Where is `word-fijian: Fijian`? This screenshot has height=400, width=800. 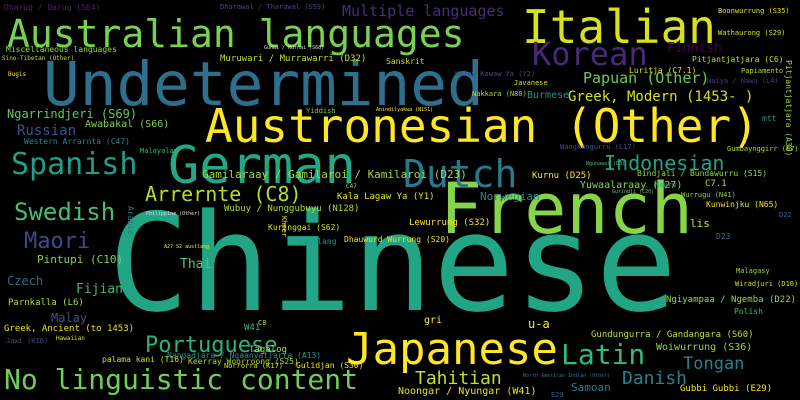
word-fijian: Fijian is located at coordinates (99, 289).